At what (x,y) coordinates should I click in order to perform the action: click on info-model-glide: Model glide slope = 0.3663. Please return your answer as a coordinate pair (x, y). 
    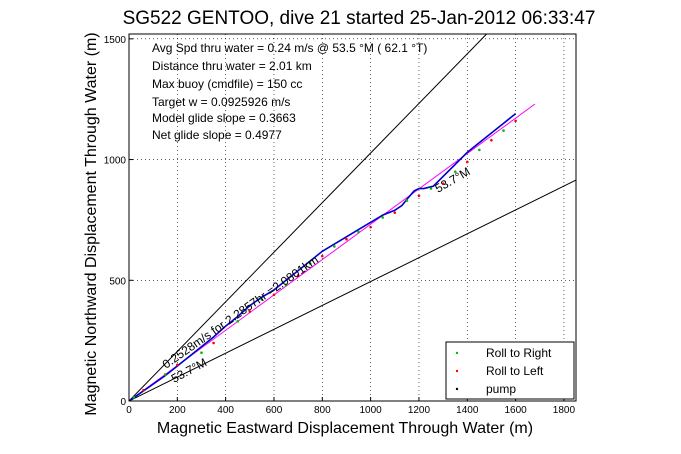
    Looking at the image, I should click on (224, 118).